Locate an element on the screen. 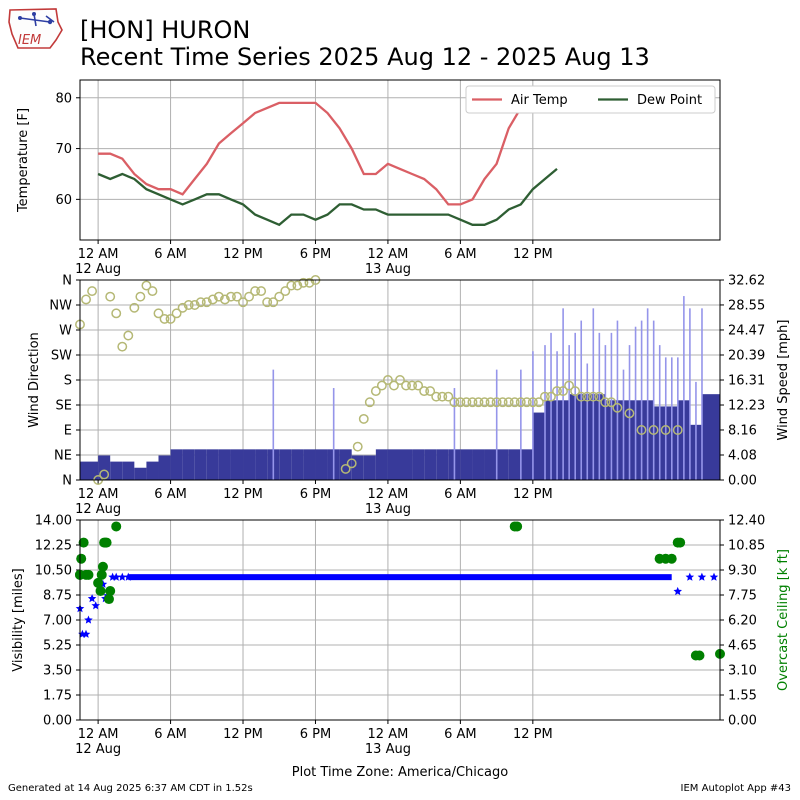 This screenshot has height=800, width=800. svg-text: IEM is located at coordinates (29, 40).